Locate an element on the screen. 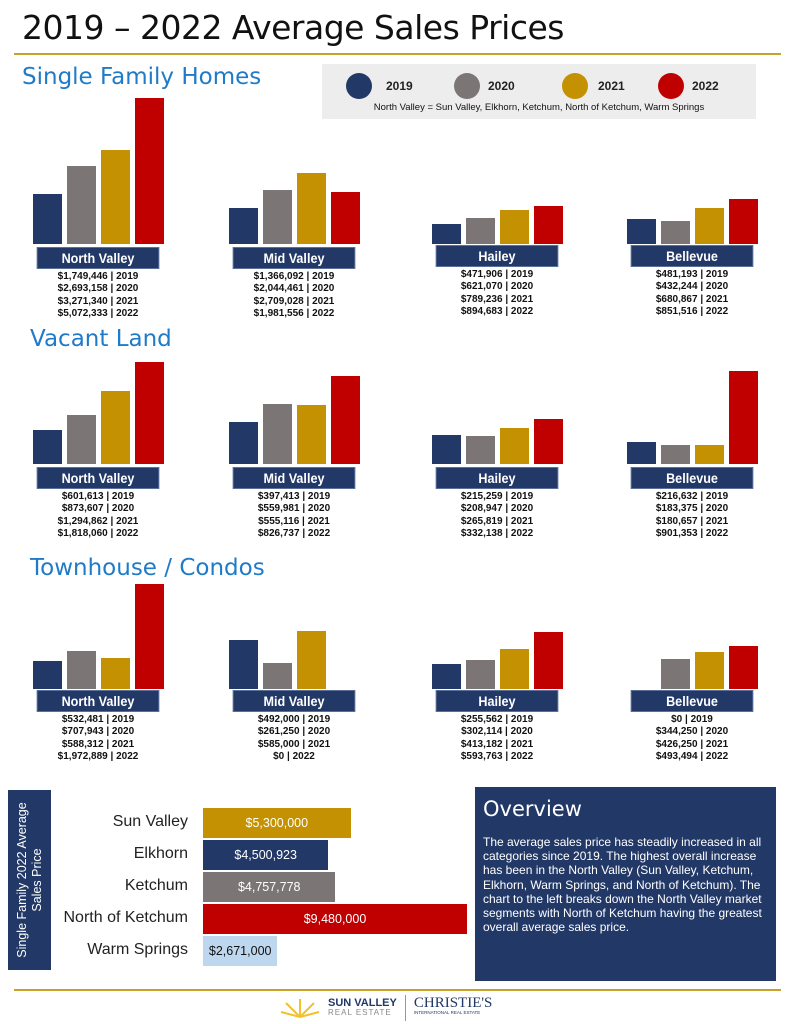  value-label: $1,972,889 | 2022 is located at coordinates (98, 756).